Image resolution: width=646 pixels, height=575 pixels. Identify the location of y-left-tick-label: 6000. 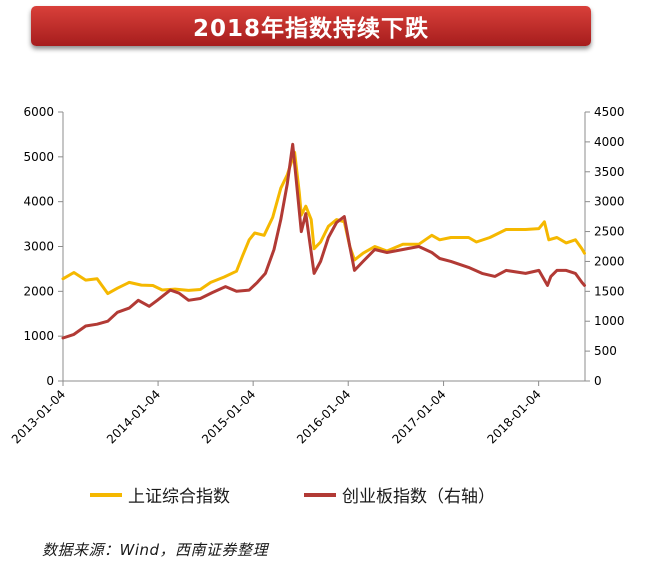
(38, 112).